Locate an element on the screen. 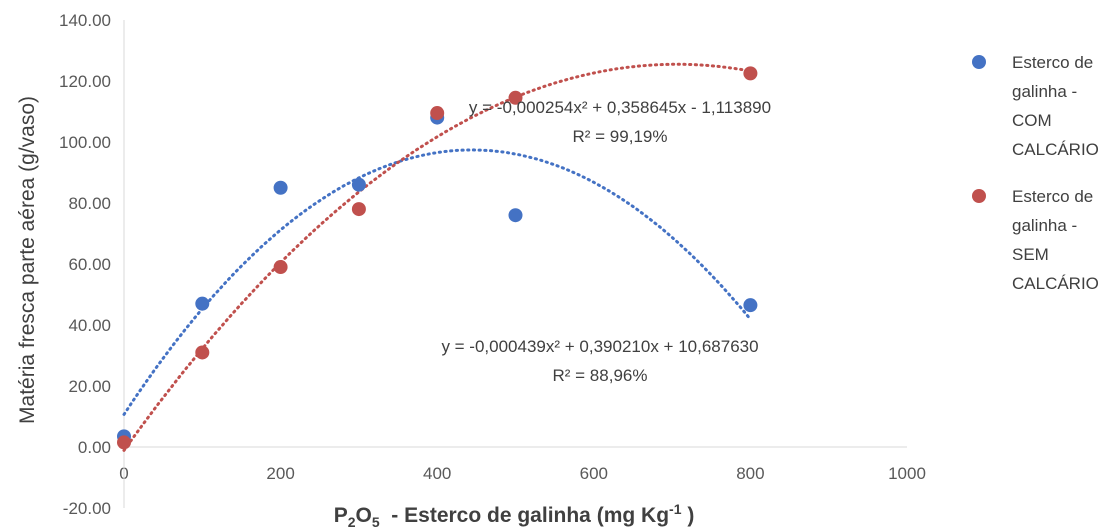  x-tick-label: 1000 is located at coordinates (907, 473).